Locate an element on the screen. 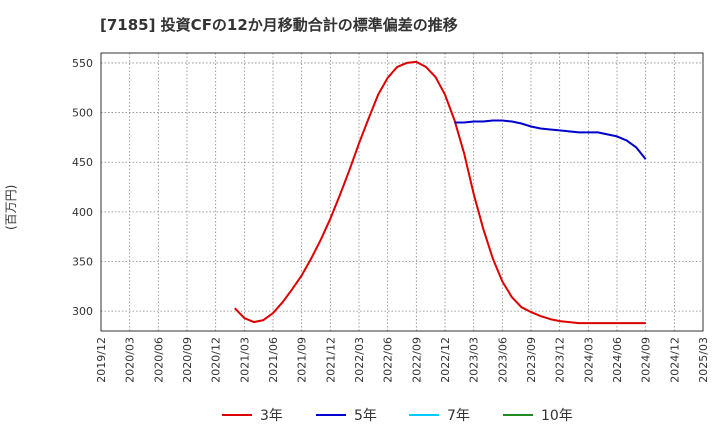 The image size is (720, 440). x-tick-label: 2022/03 is located at coordinates (359, 360).